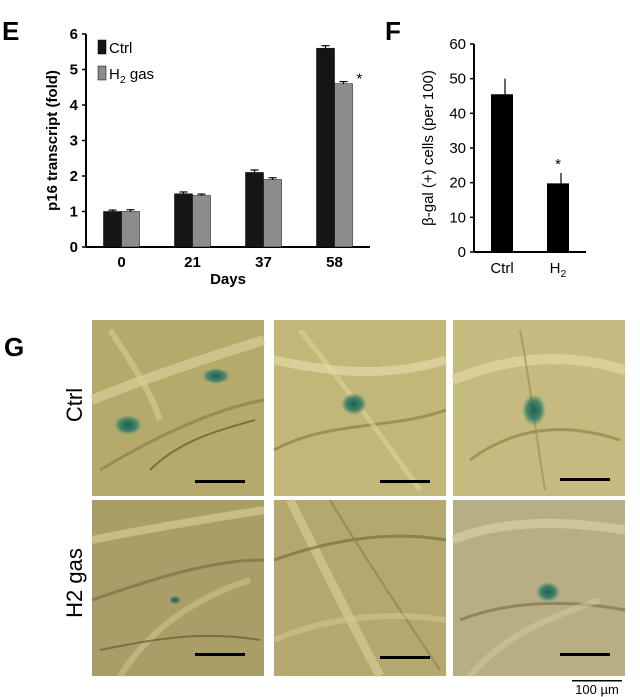 The image size is (640, 697). I want to click on scale-bar, so click(597, 681).